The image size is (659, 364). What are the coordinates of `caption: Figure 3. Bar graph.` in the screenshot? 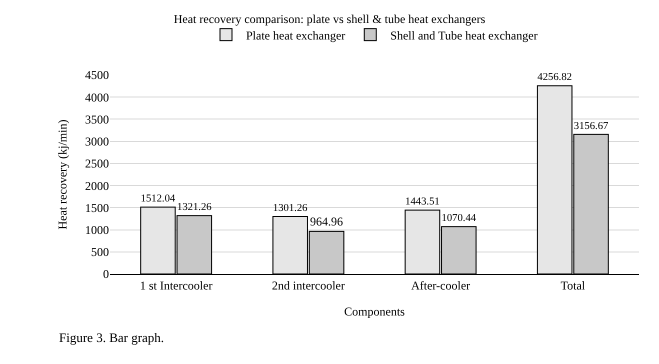 It's located at (111, 337).